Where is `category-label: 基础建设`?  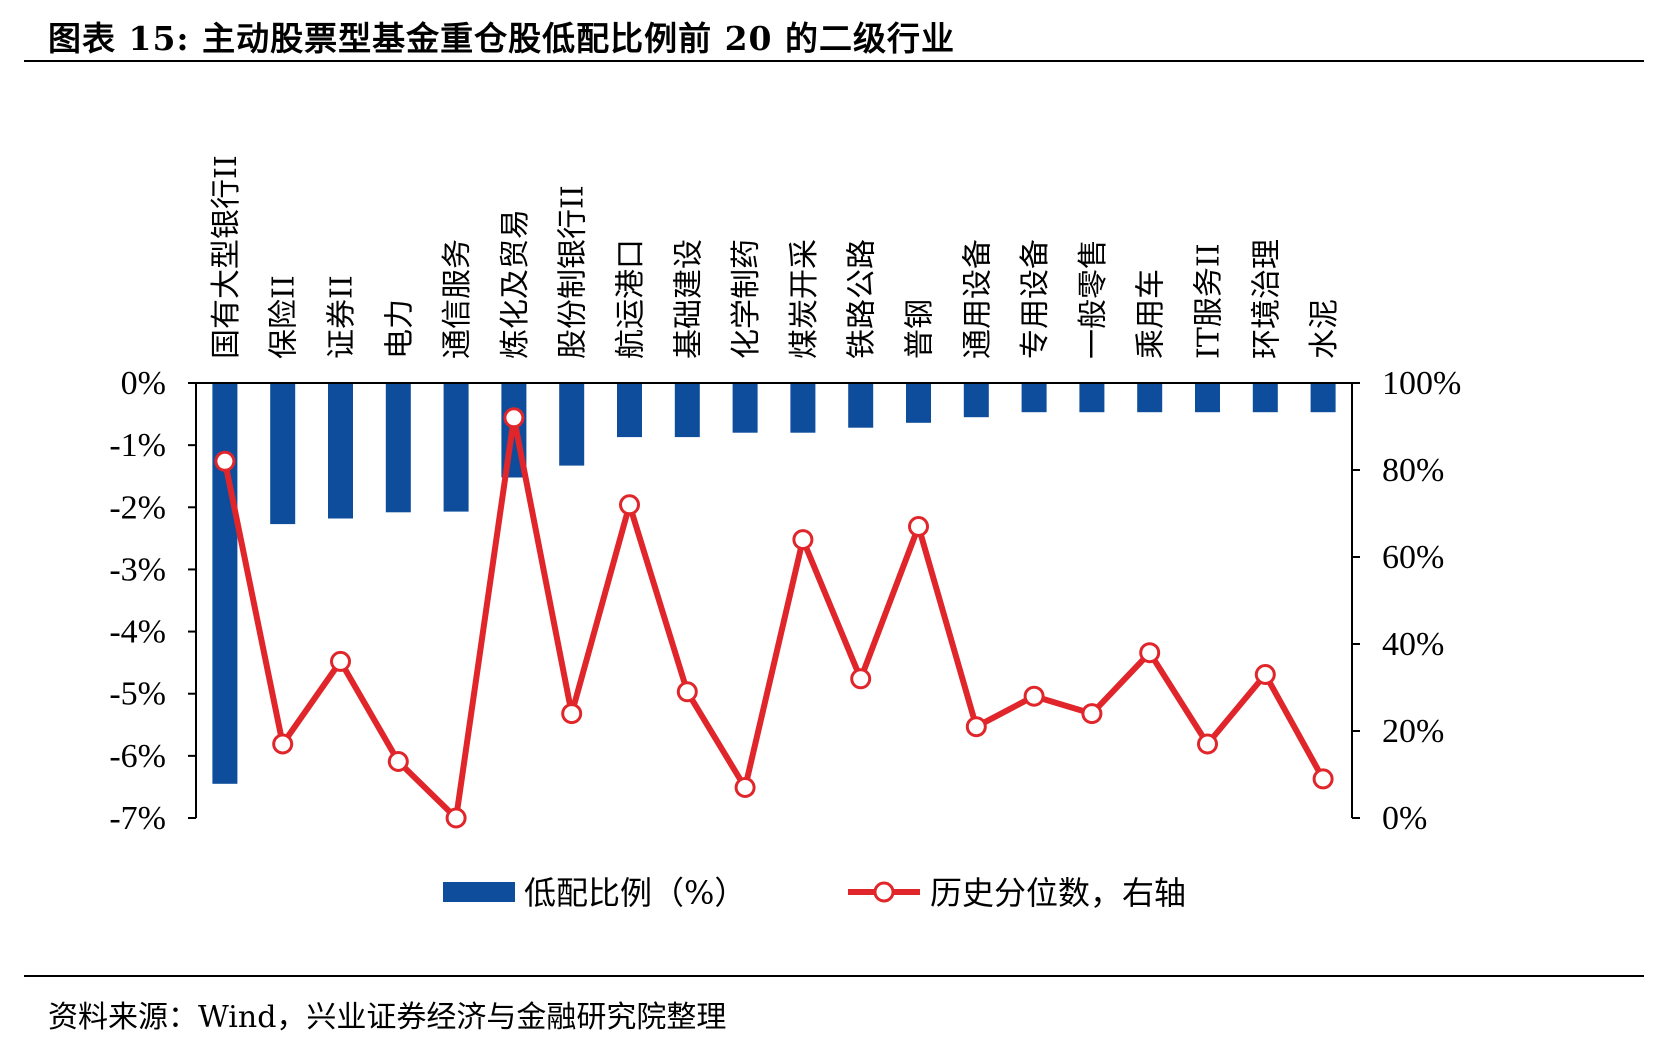
category-label: 基础建设 is located at coordinates (688, 299).